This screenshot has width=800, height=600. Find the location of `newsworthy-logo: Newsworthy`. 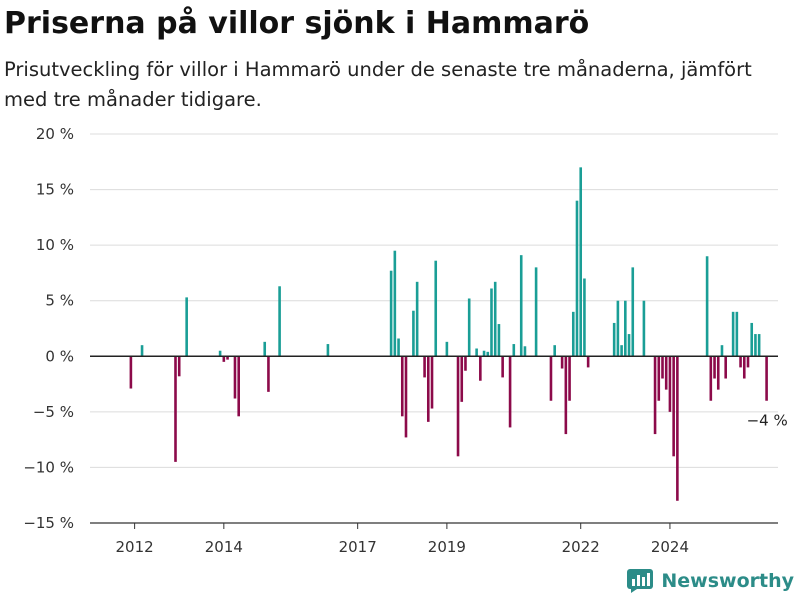

newsworthy-logo: Newsworthy is located at coordinates (710, 581).